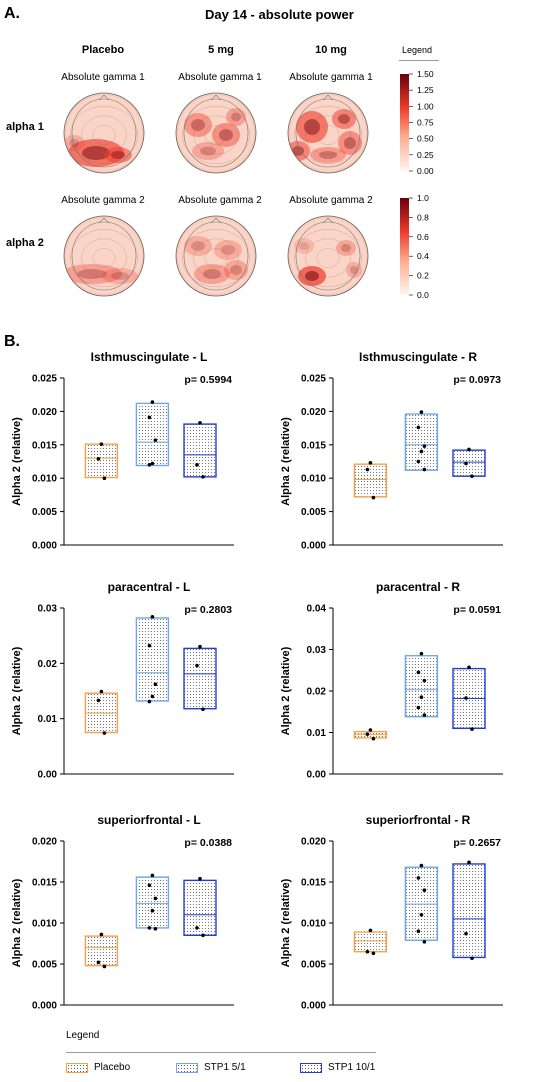 Image resolution: width=550 pixels, height=1082 pixels. What do you see at coordinates (12, 341) in the screenshot?
I see `panel-b-letter: B.` at bounding box center [12, 341].